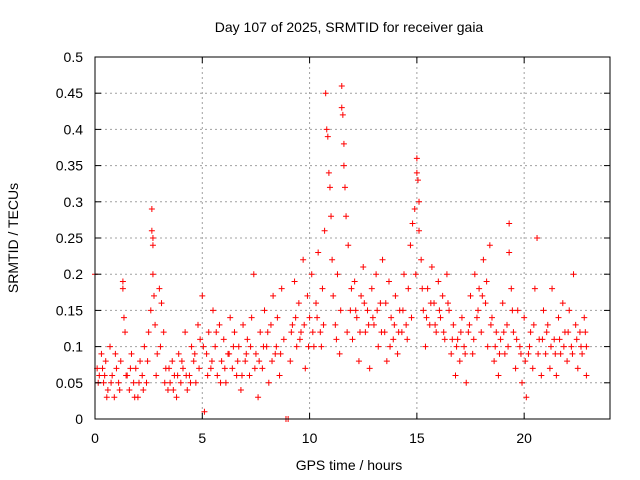 The width and height of the screenshot is (640, 480). Describe the element at coordinates (310, 438) in the screenshot. I see `x-tick-label: 10` at that location.